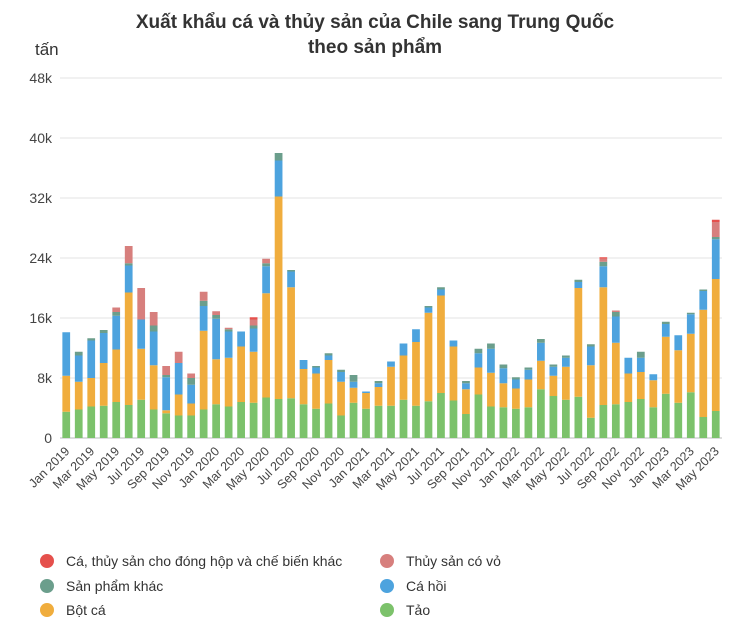 Image resolution: width=750 pixels, height=628 pixels. Describe the element at coordinates (86, 610) in the screenshot. I see `legend-label: Bột cá` at that location.